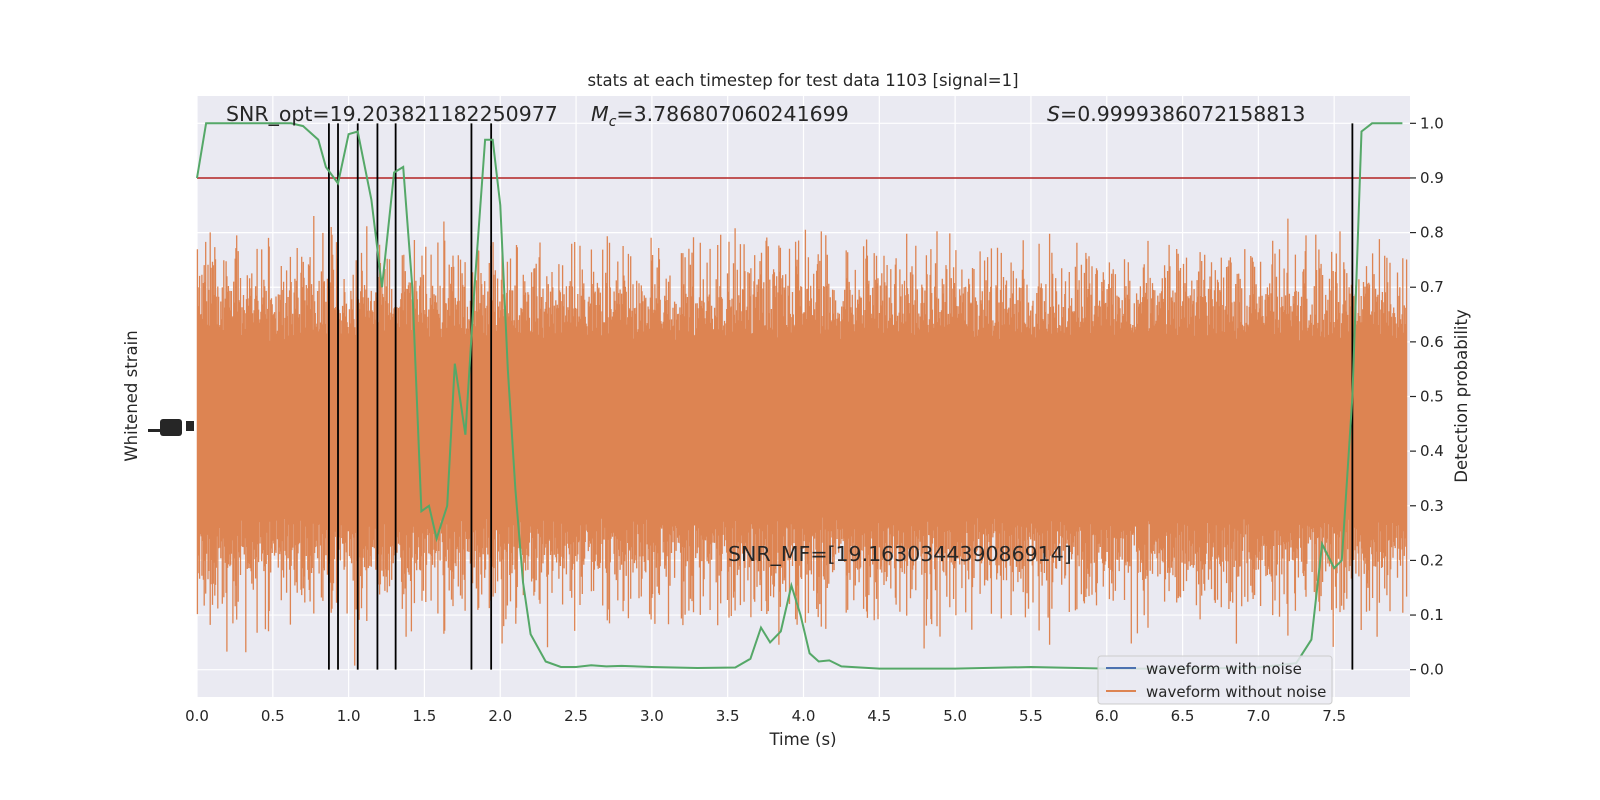 This screenshot has width=1600, height=800. I want to click on x-tick-label: 5.0, so click(955, 716).